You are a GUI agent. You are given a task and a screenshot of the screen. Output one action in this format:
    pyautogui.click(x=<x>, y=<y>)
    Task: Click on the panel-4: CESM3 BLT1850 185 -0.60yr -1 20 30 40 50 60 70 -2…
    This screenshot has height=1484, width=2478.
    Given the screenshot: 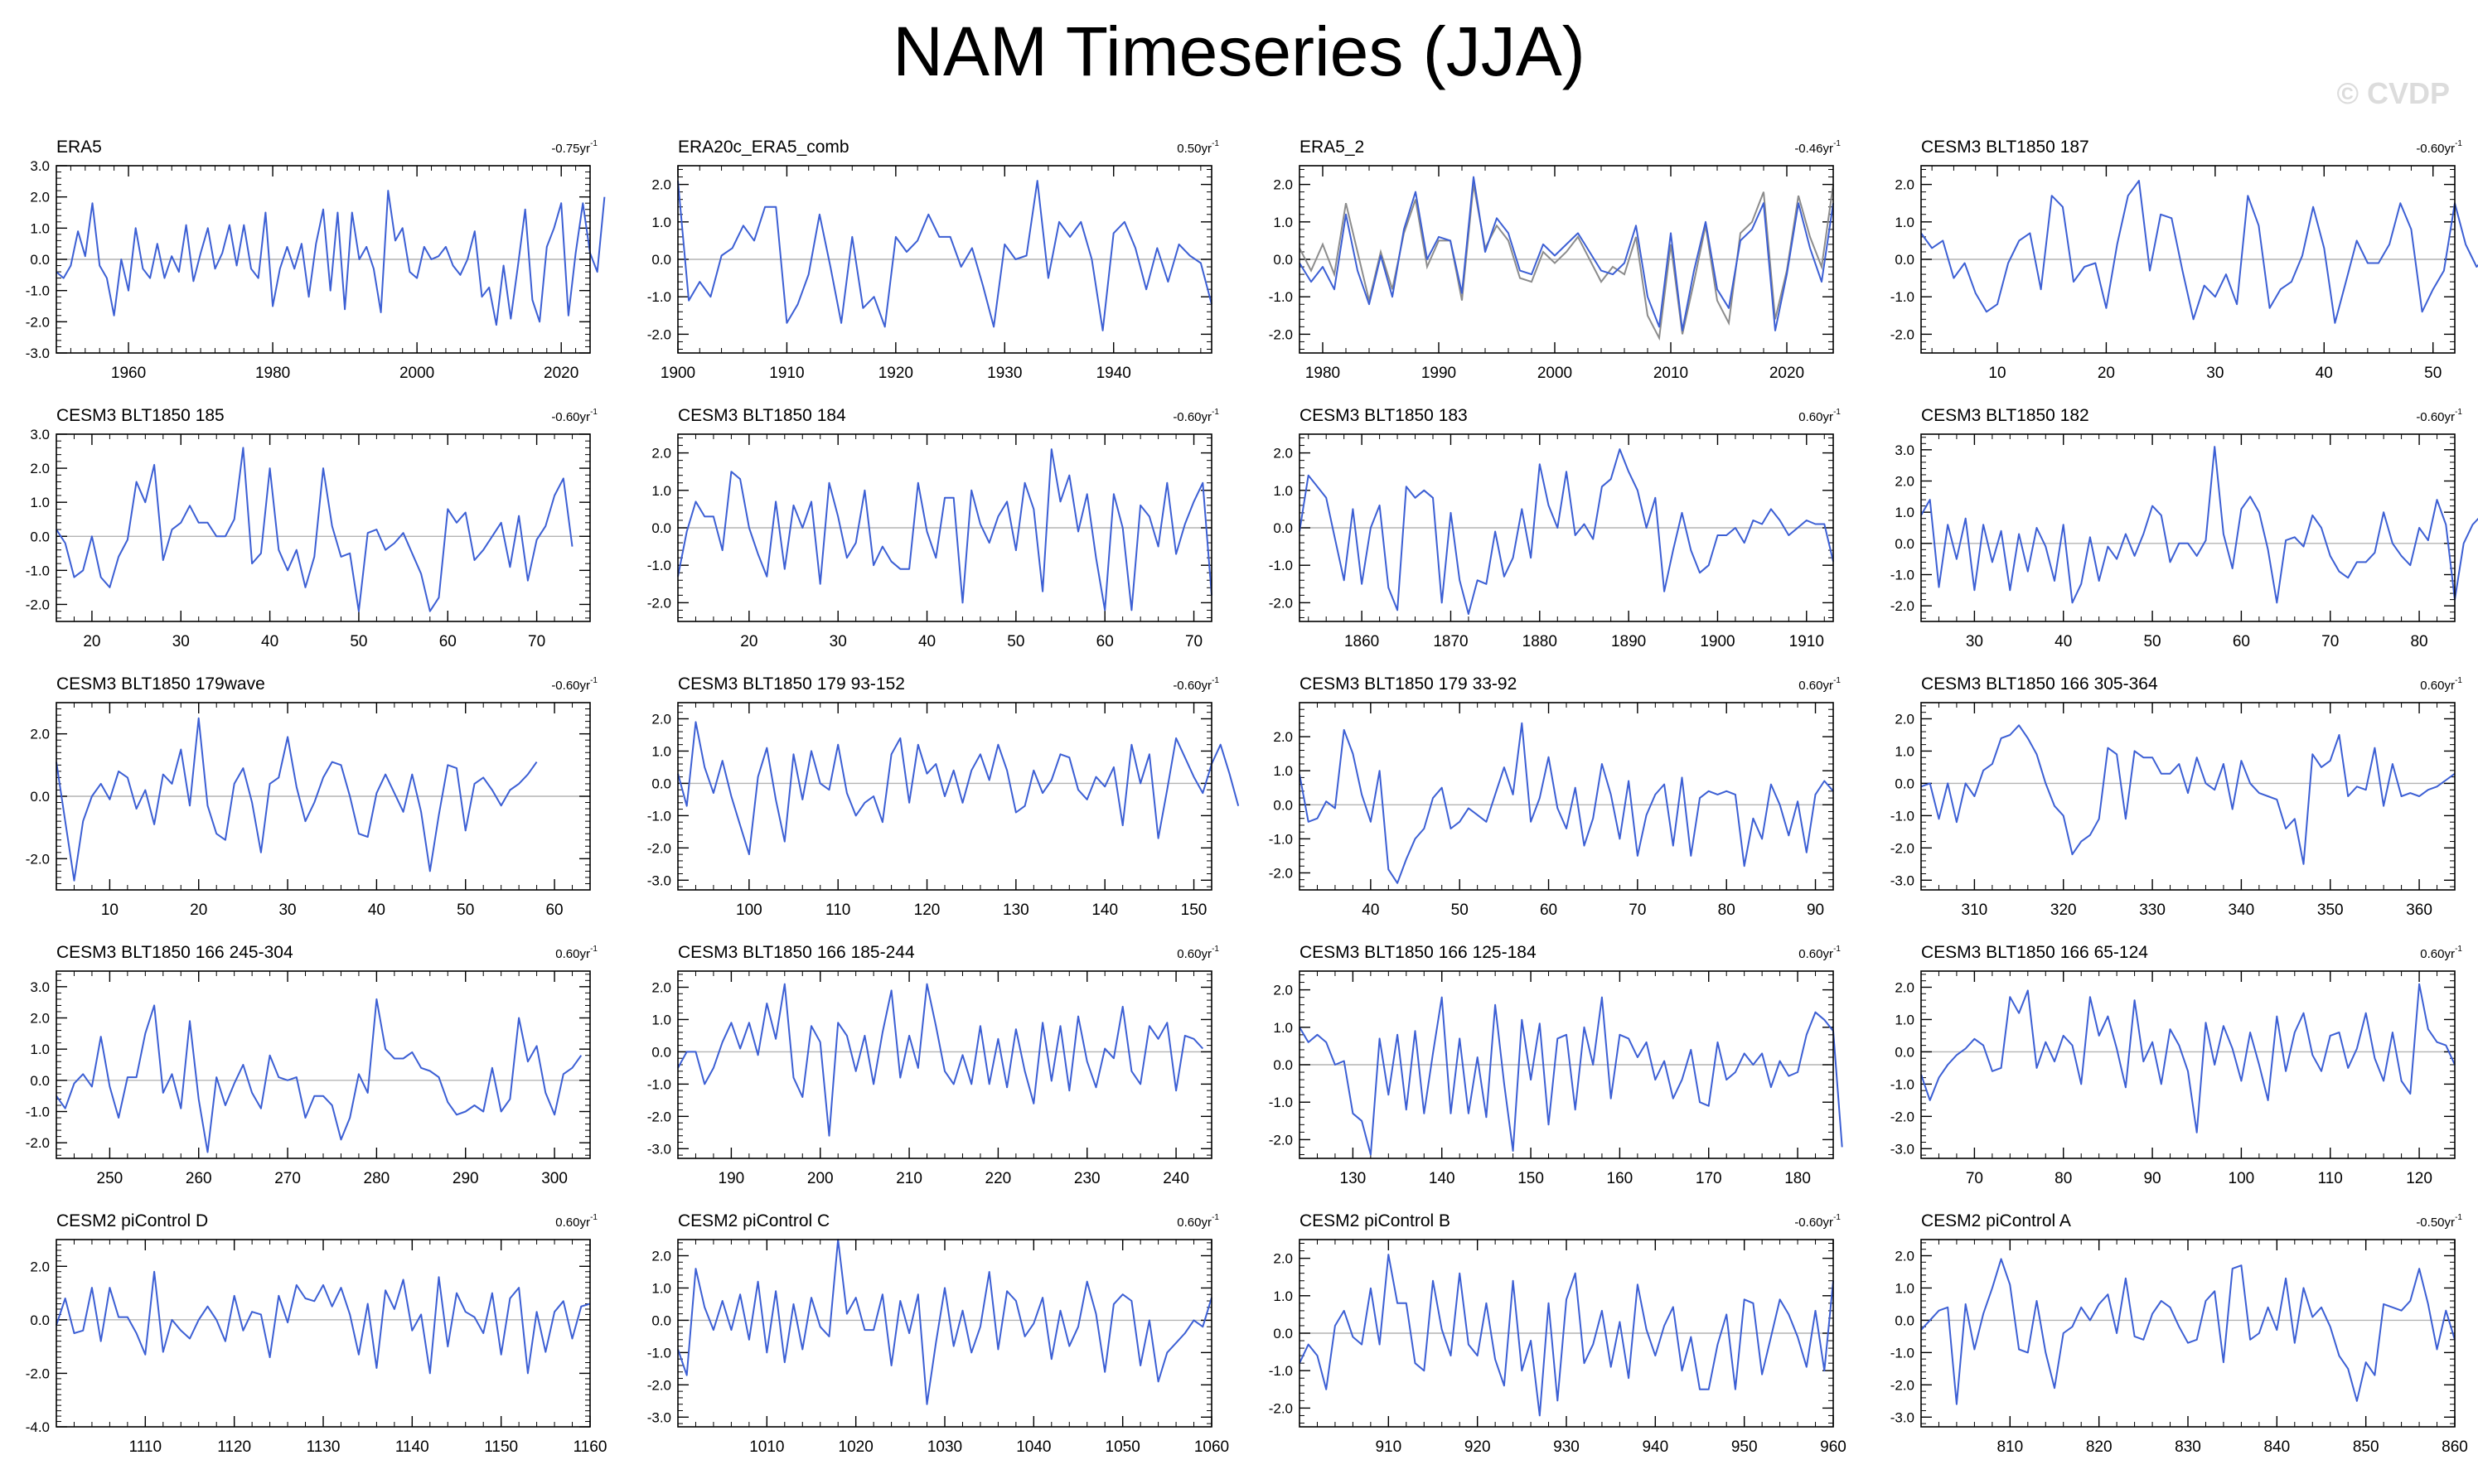 What is the action you would take?
    pyautogui.click(x=312, y=528)
    